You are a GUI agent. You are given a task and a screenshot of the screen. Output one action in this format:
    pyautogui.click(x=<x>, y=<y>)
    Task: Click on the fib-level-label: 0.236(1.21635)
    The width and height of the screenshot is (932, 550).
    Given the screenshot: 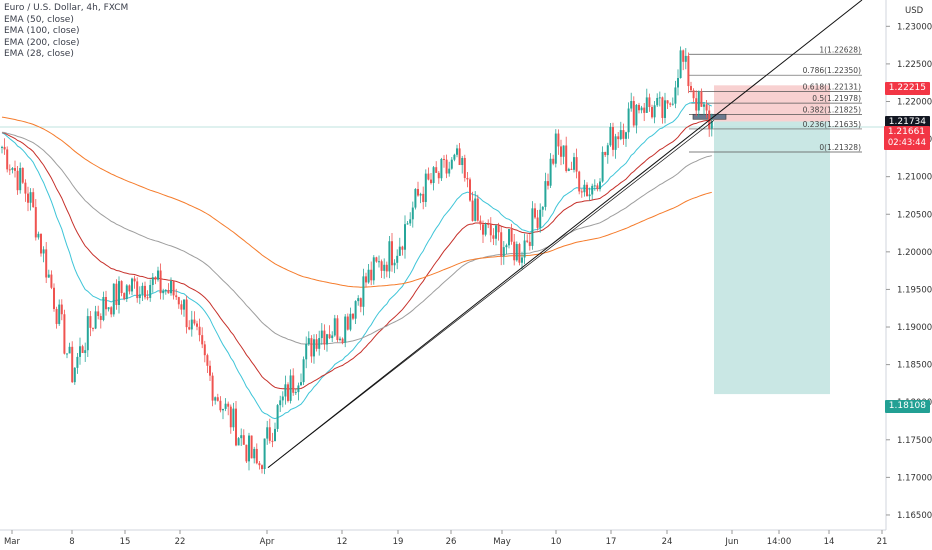 What is the action you would take?
    pyautogui.click(x=832, y=124)
    